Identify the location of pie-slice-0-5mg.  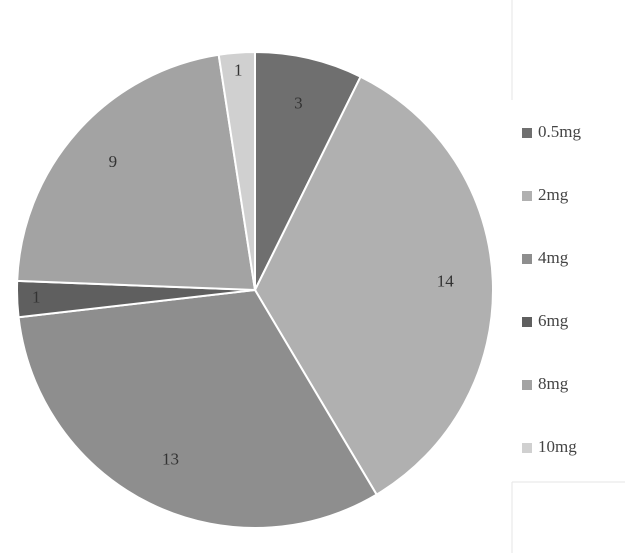
(308, 170).